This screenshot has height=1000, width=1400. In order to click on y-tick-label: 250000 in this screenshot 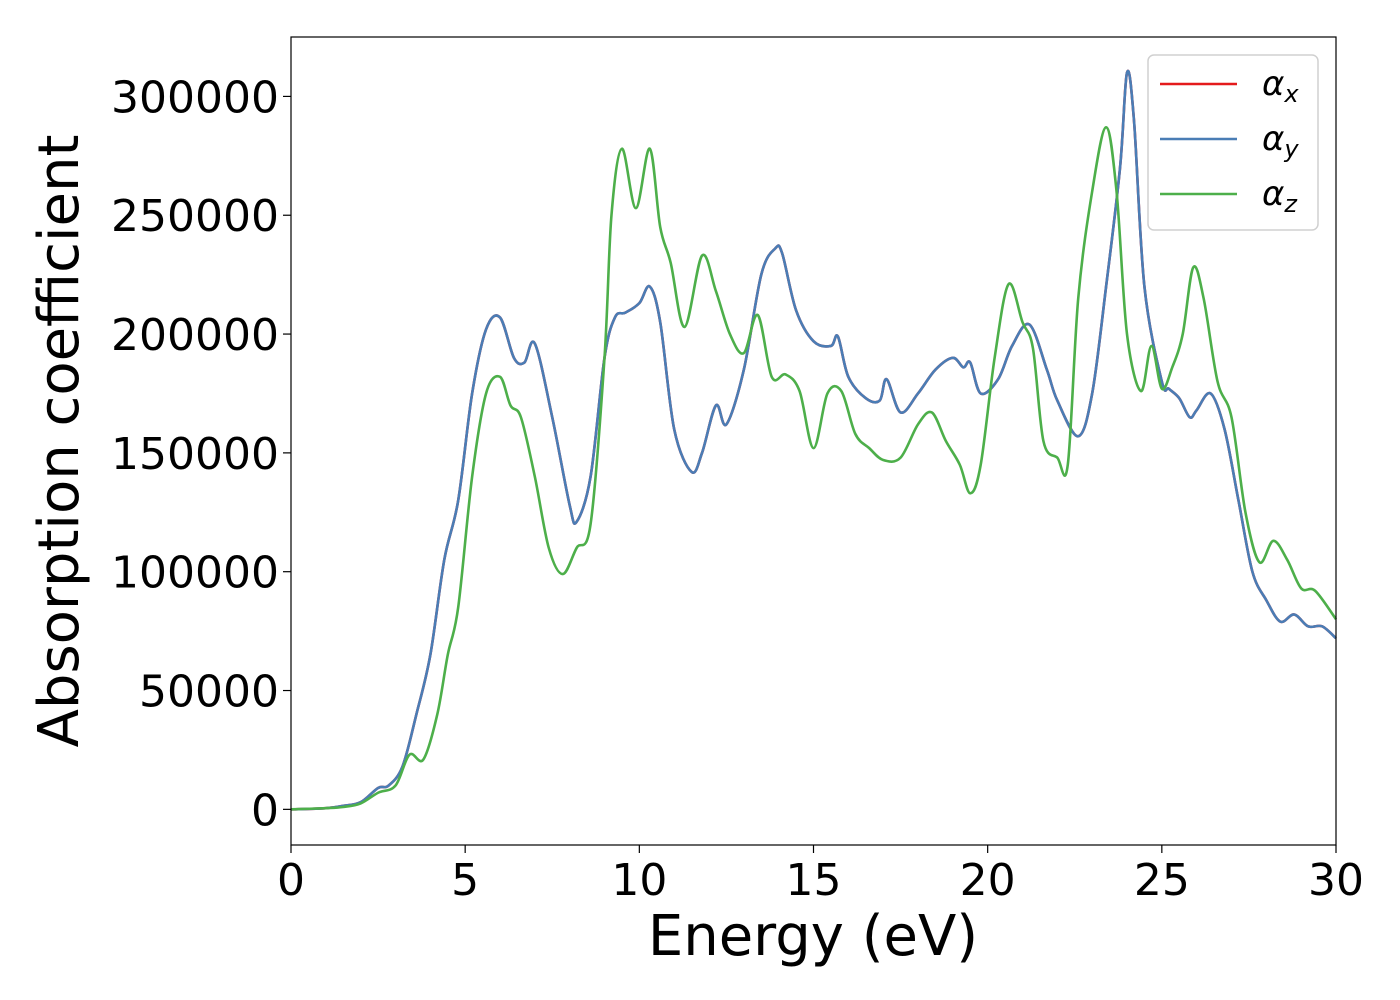, I will do `click(195, 216)`.